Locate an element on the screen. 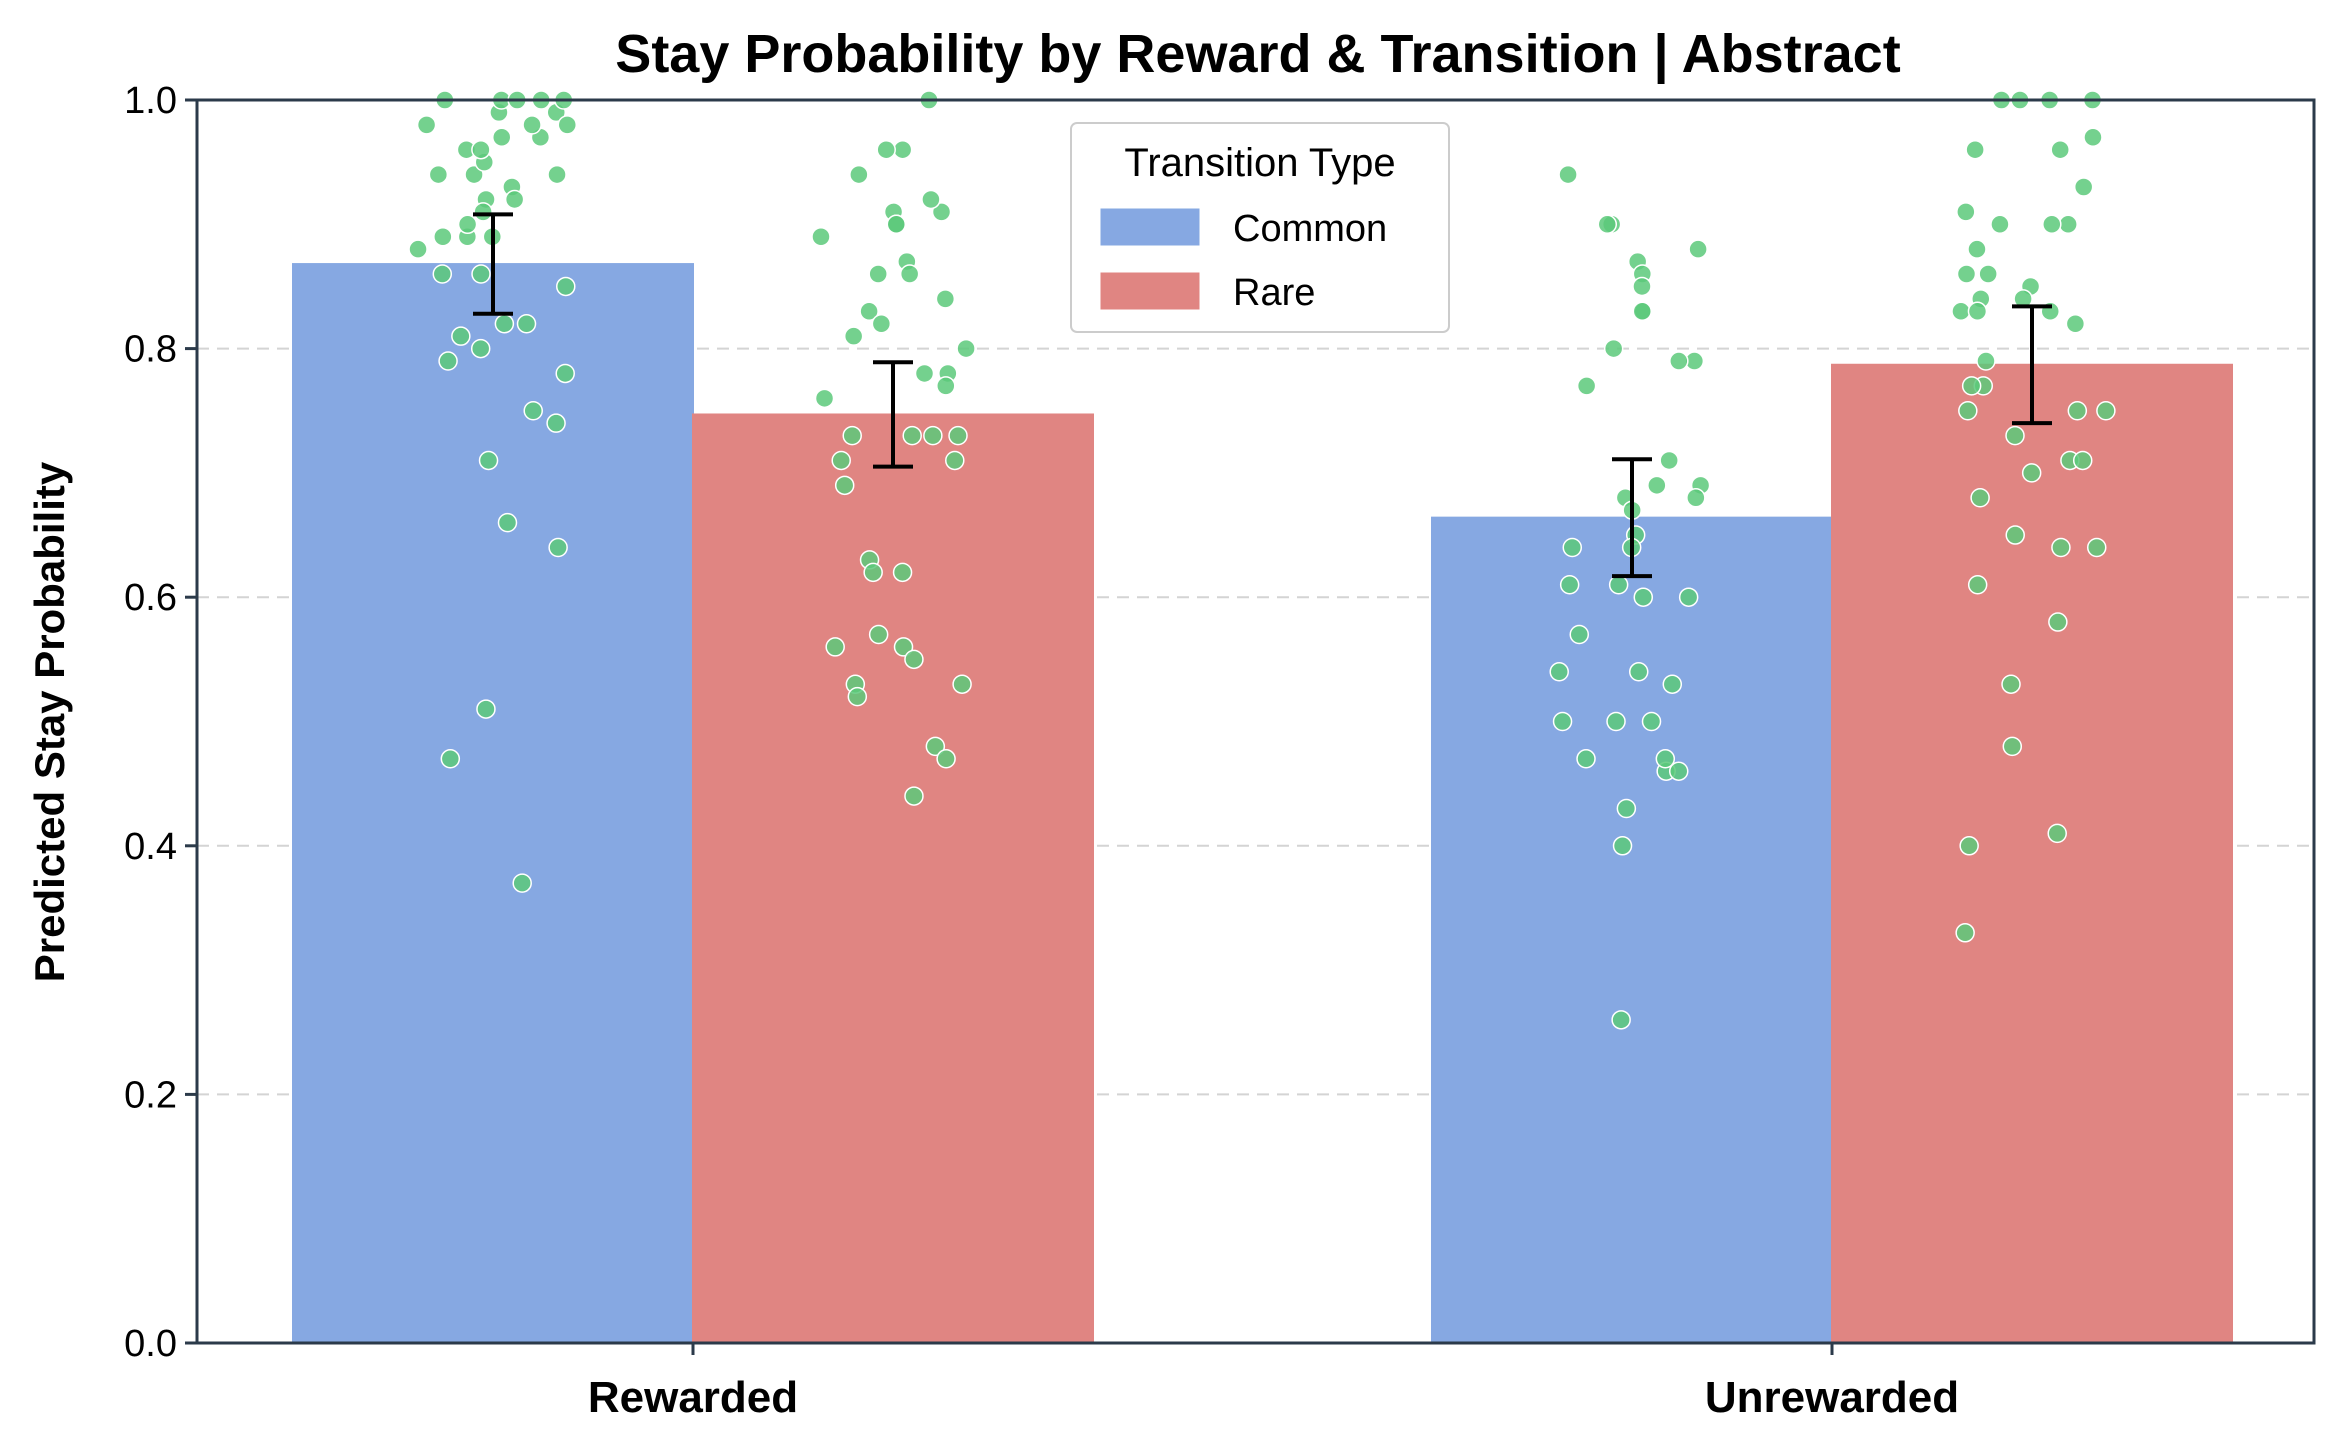 The height and width of the screenshot is (1448, 2349). y-tick-label: 0.0 is located at coordinates (150, 1344).